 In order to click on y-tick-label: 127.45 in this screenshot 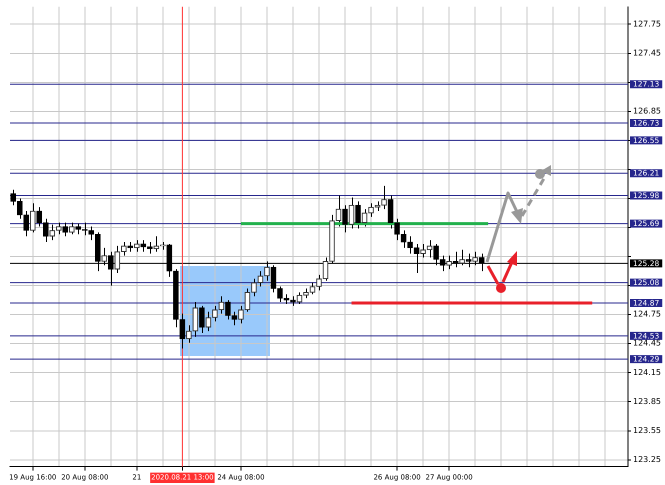, I will do `click(647, 53)`.